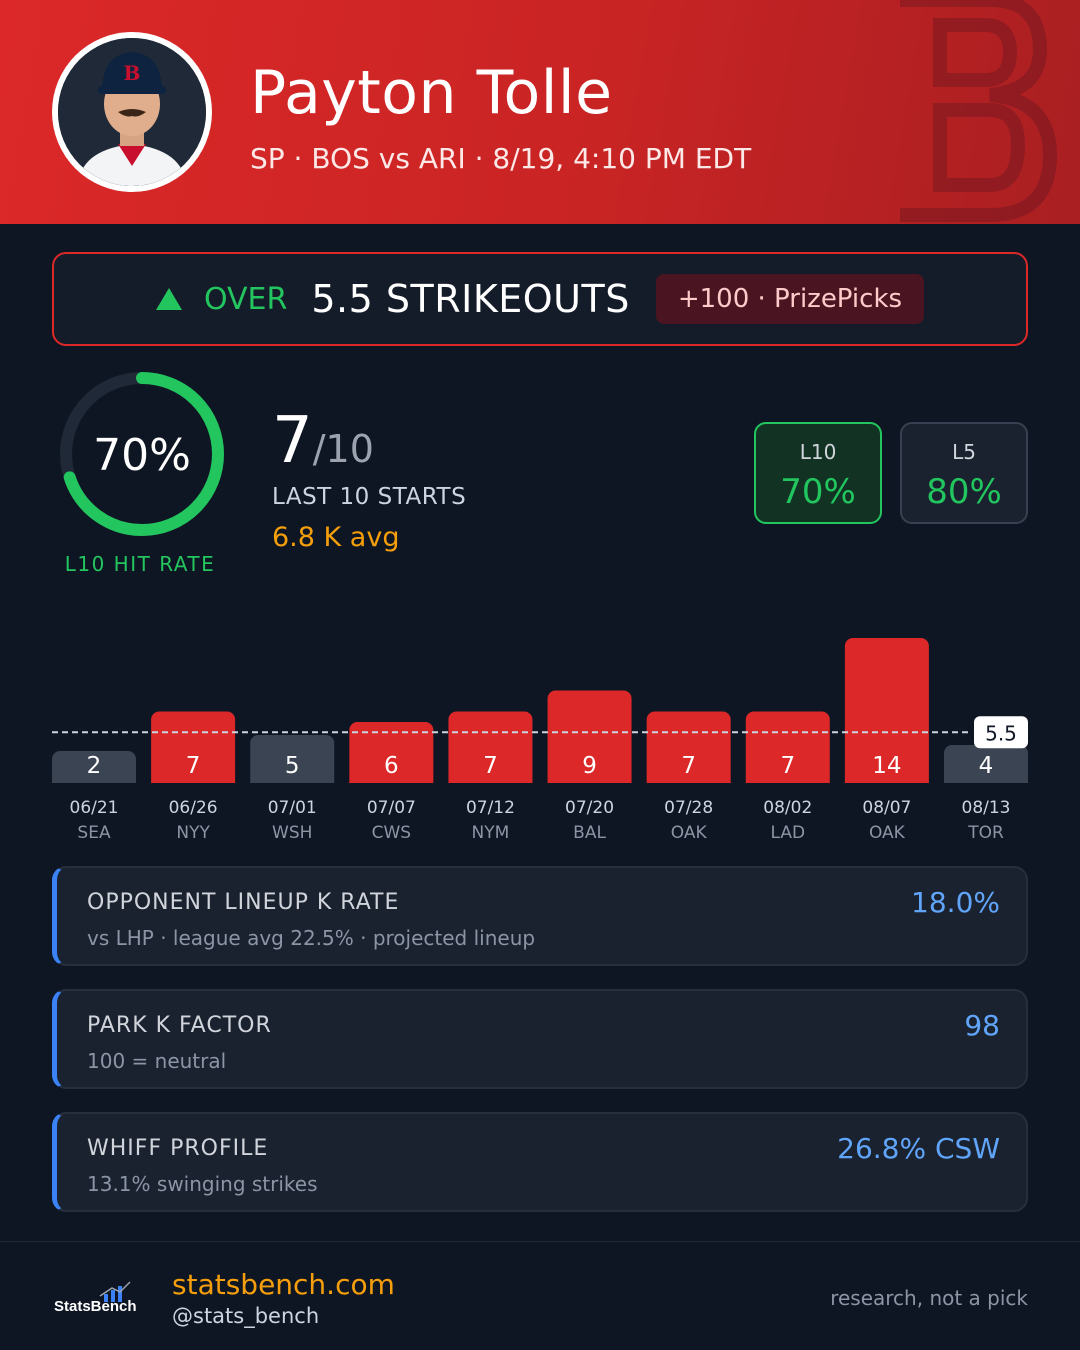 This screenshot has height=1350, width=1080. I want to click on chart-date-label: 06/21, so click(94, 808).